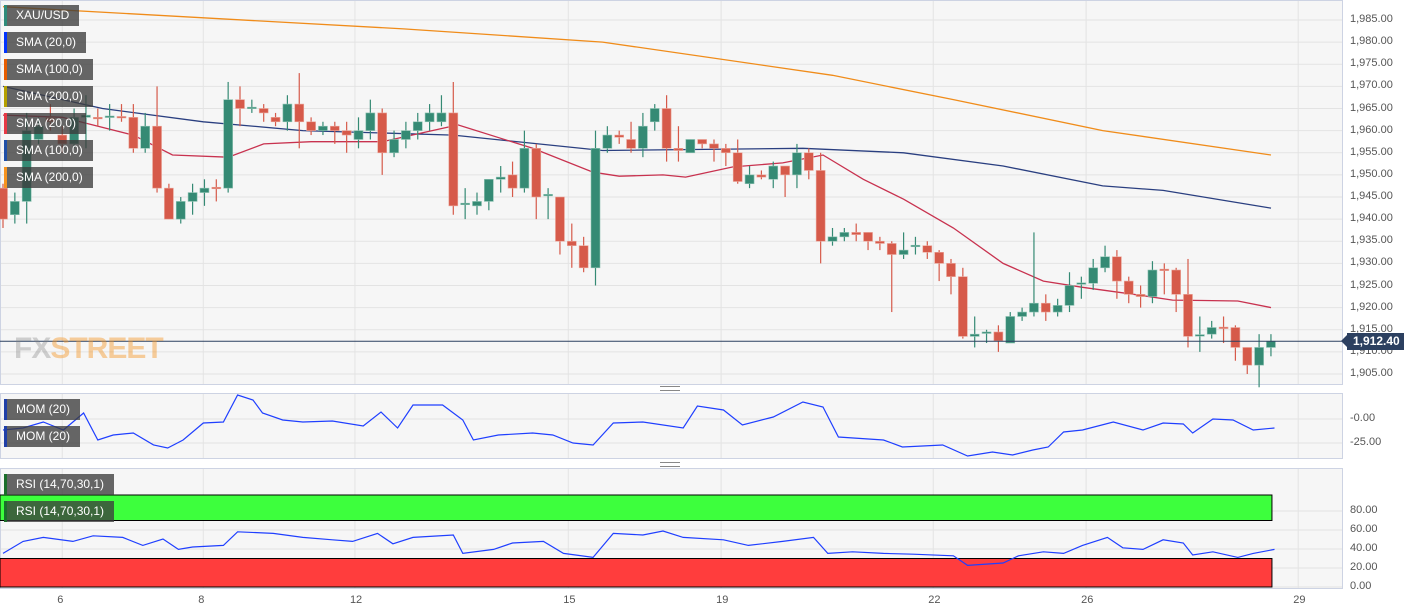  Describe the element at coordinates (42, 15) in the screenshot. I see `price-legend-item: XAU/USD` at that location.